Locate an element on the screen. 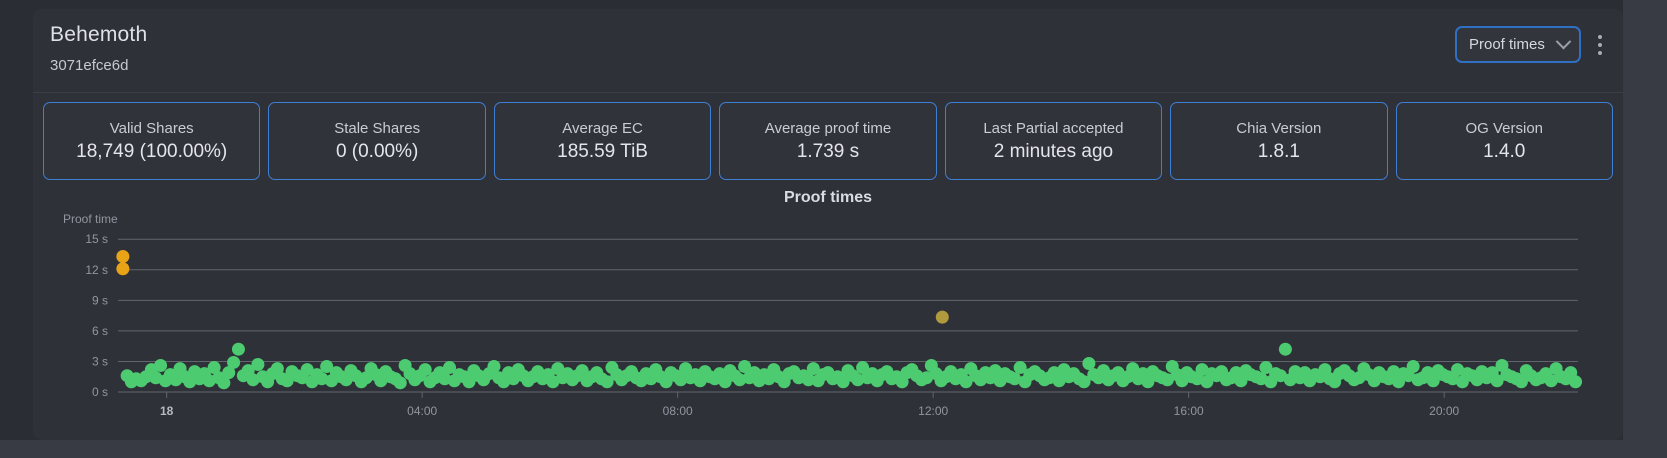 This screenshot has height=458, width=1667. stat-card-label: Average EC is located at coordinates (602, 128).